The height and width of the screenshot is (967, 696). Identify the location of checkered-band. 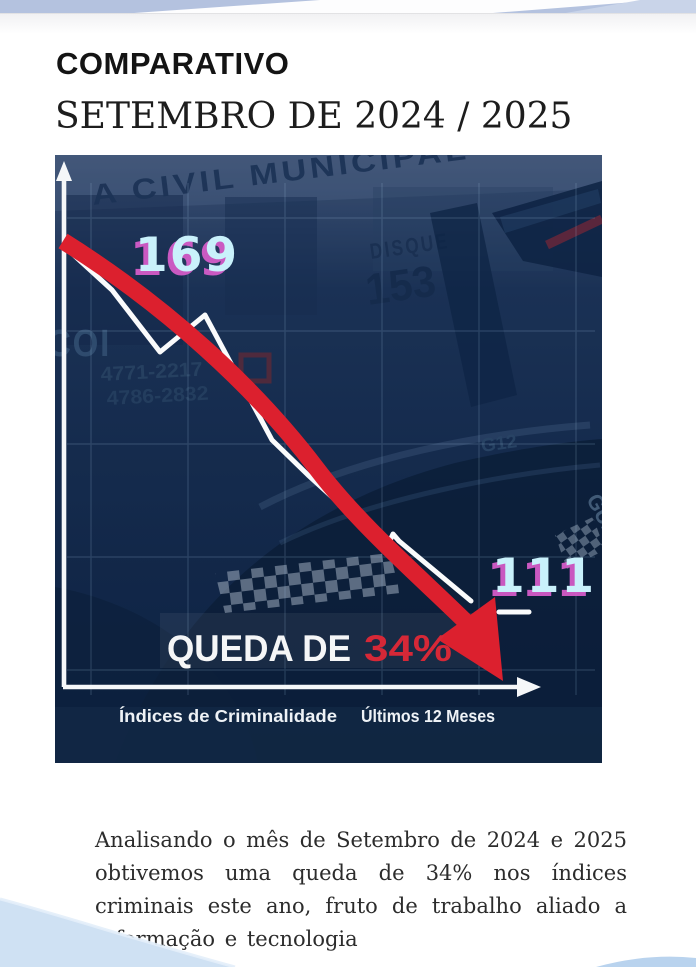
(307, 583).